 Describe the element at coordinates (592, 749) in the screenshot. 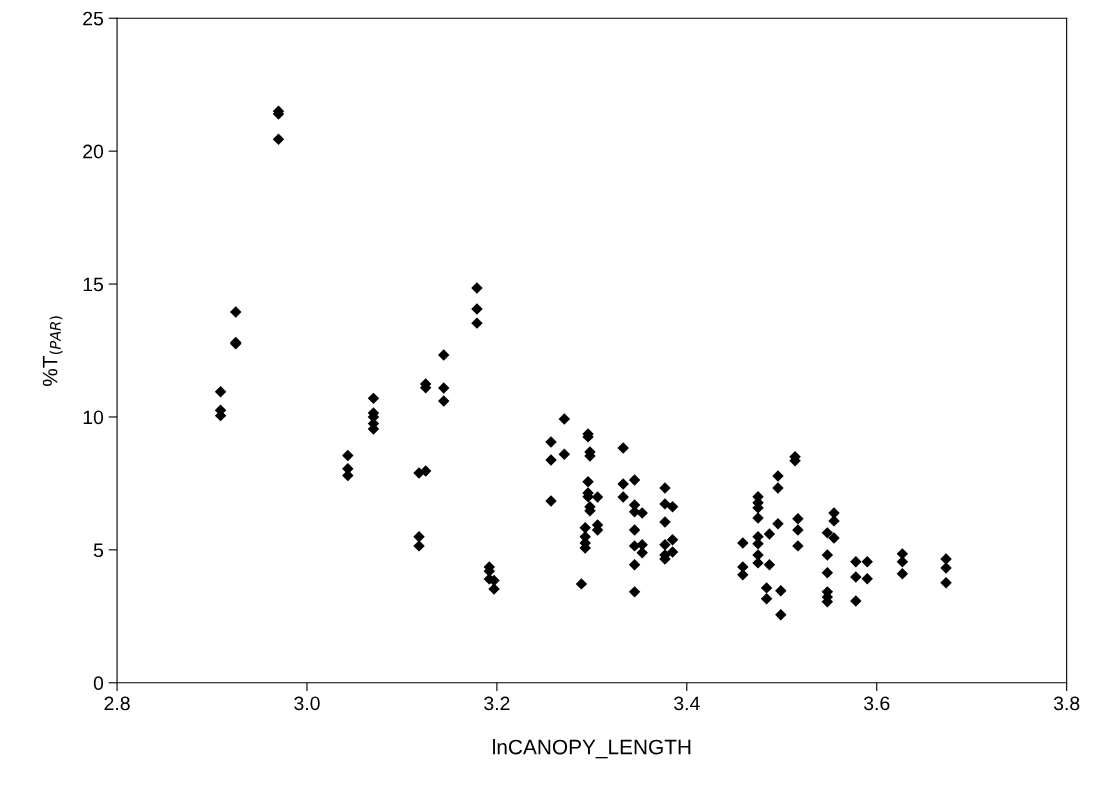

I see `x-axis-title: lnCANOPY_LENGTH` at that location.